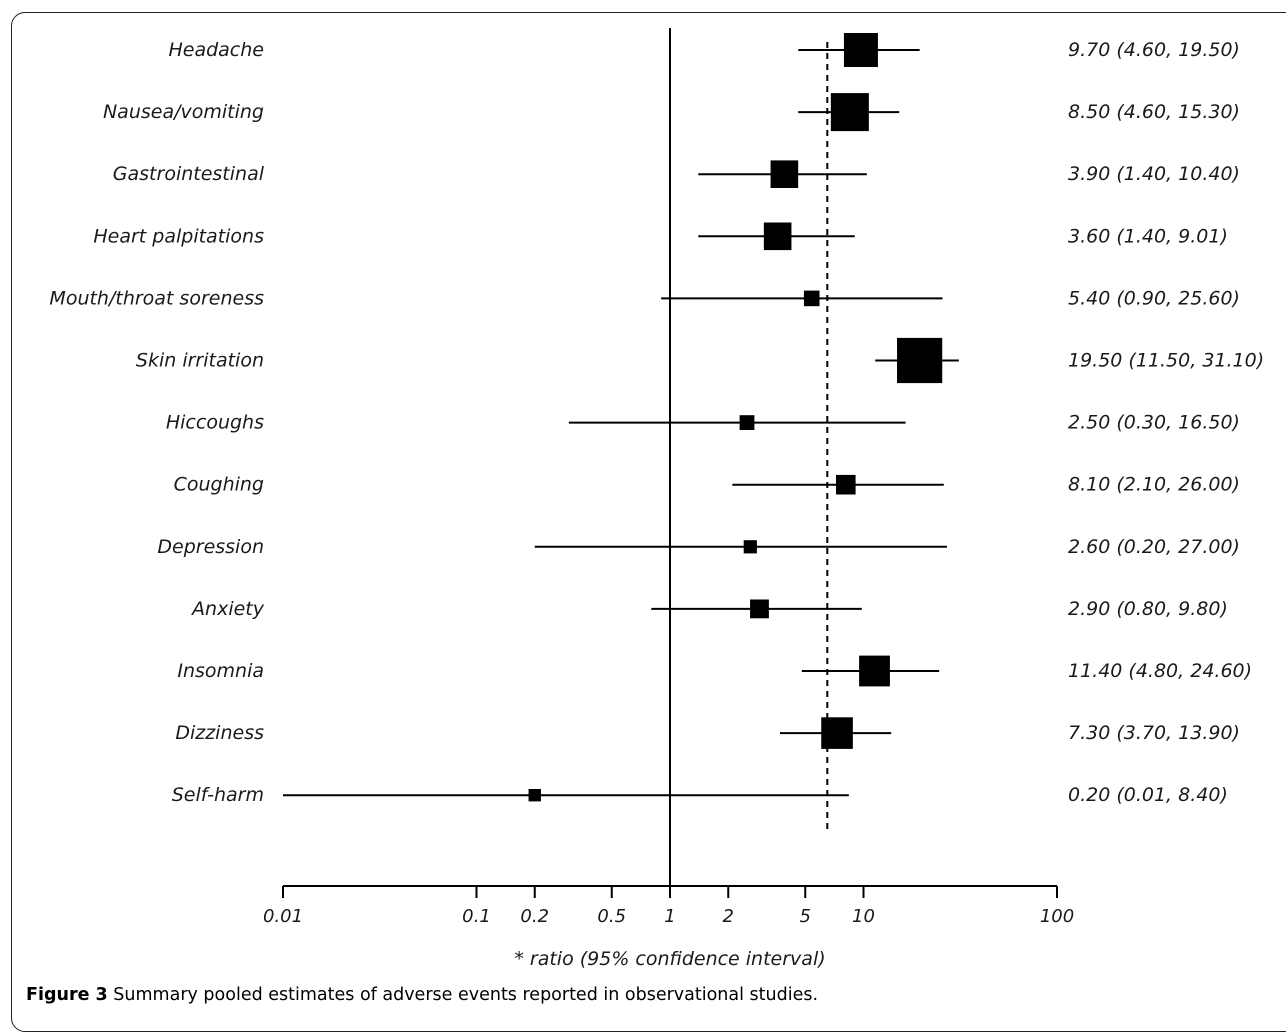 Image resolution: width=1286 pixels, height=1032 pixels. What do you see at coordinates (728, 916) in the screenshot?
I see `x-tick-label-2: 2` at bounding box center [728, 916].